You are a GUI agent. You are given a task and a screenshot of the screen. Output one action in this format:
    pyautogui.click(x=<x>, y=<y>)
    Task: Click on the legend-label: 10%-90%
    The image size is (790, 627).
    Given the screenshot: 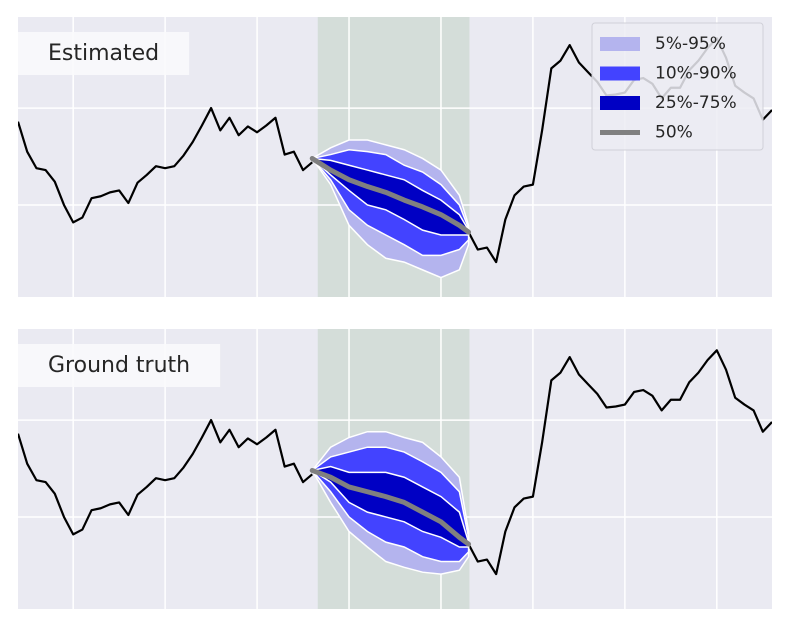 What is the action you would take?
    pyautogui.click(x=696, y=74)
    